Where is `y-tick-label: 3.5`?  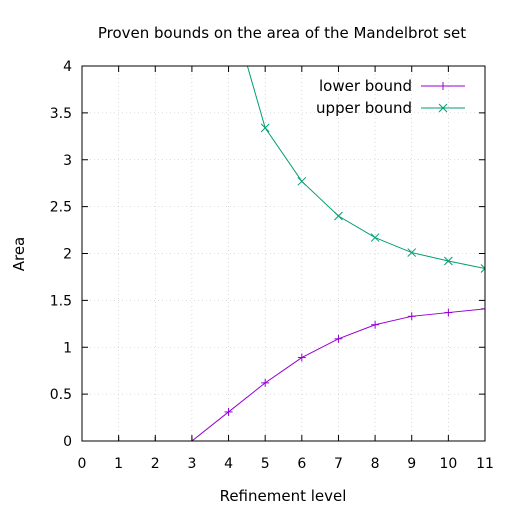
y-tick-label: 3.5 is located at coordinates (61, 114).